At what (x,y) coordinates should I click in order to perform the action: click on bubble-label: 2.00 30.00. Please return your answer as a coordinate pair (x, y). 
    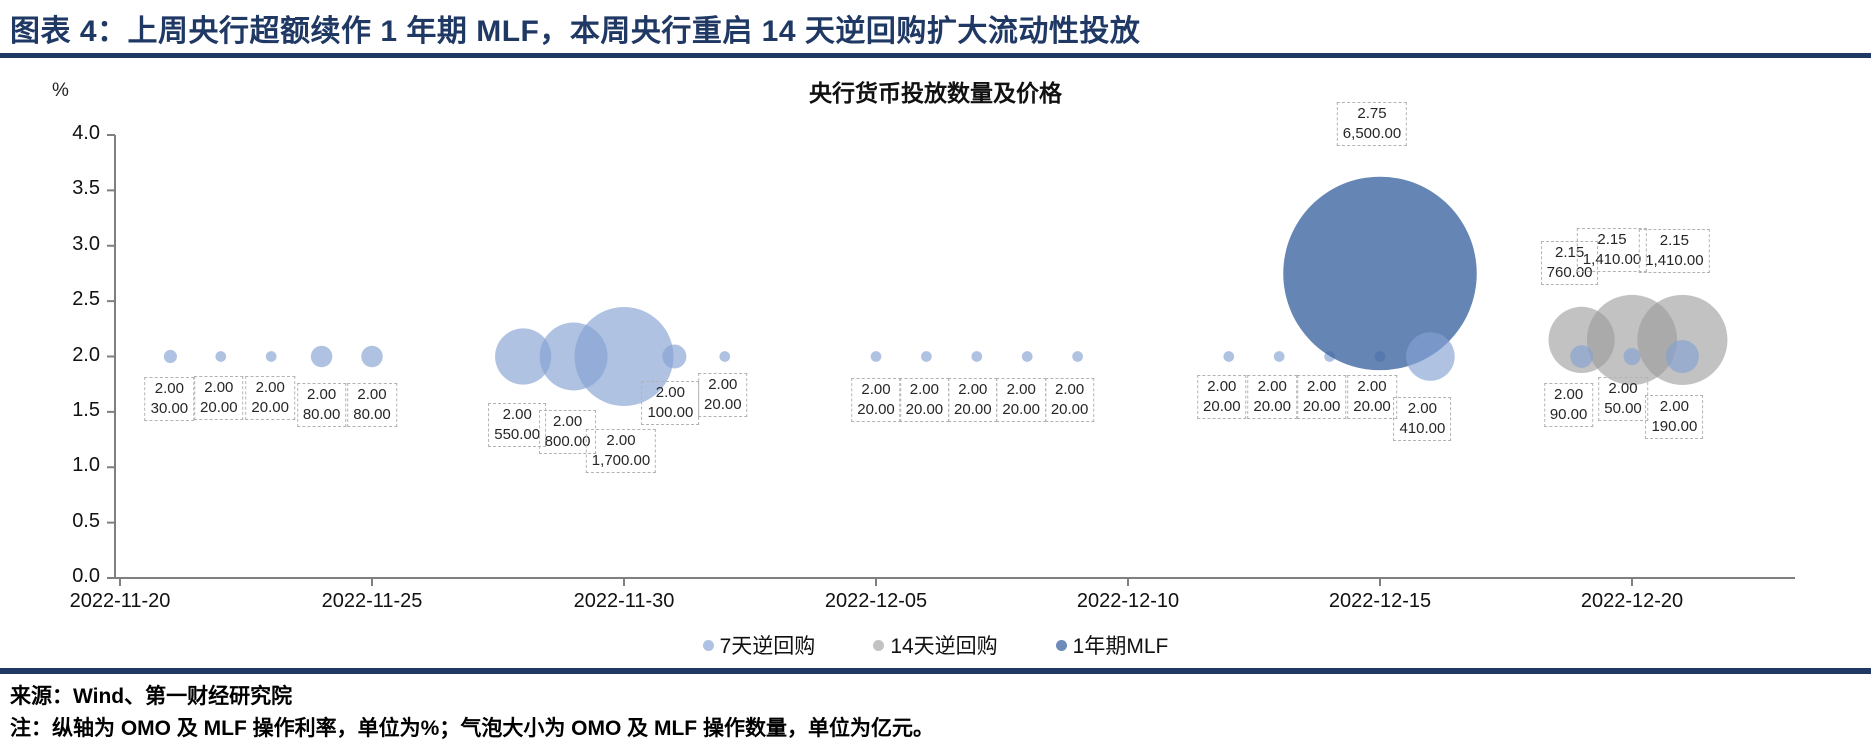
    Looking at the image, I should click on (169, 398).